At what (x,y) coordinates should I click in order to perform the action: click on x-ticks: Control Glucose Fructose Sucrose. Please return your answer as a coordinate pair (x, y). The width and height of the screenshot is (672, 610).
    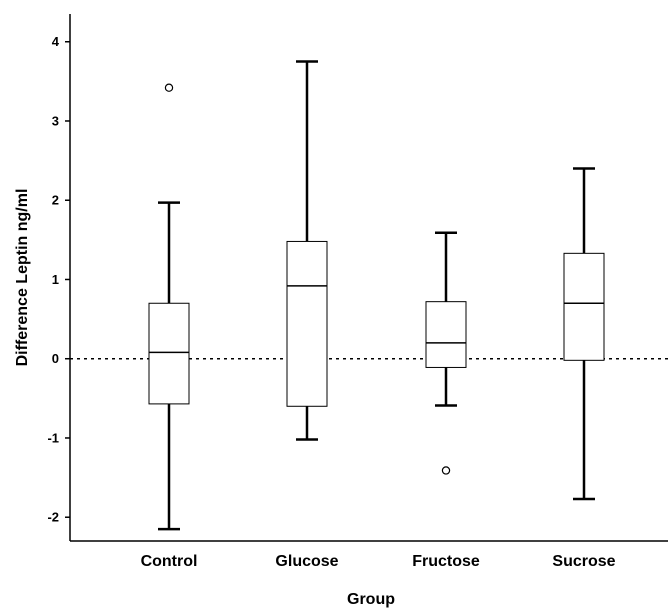
    Looking at the image, I should click on (378, 561).